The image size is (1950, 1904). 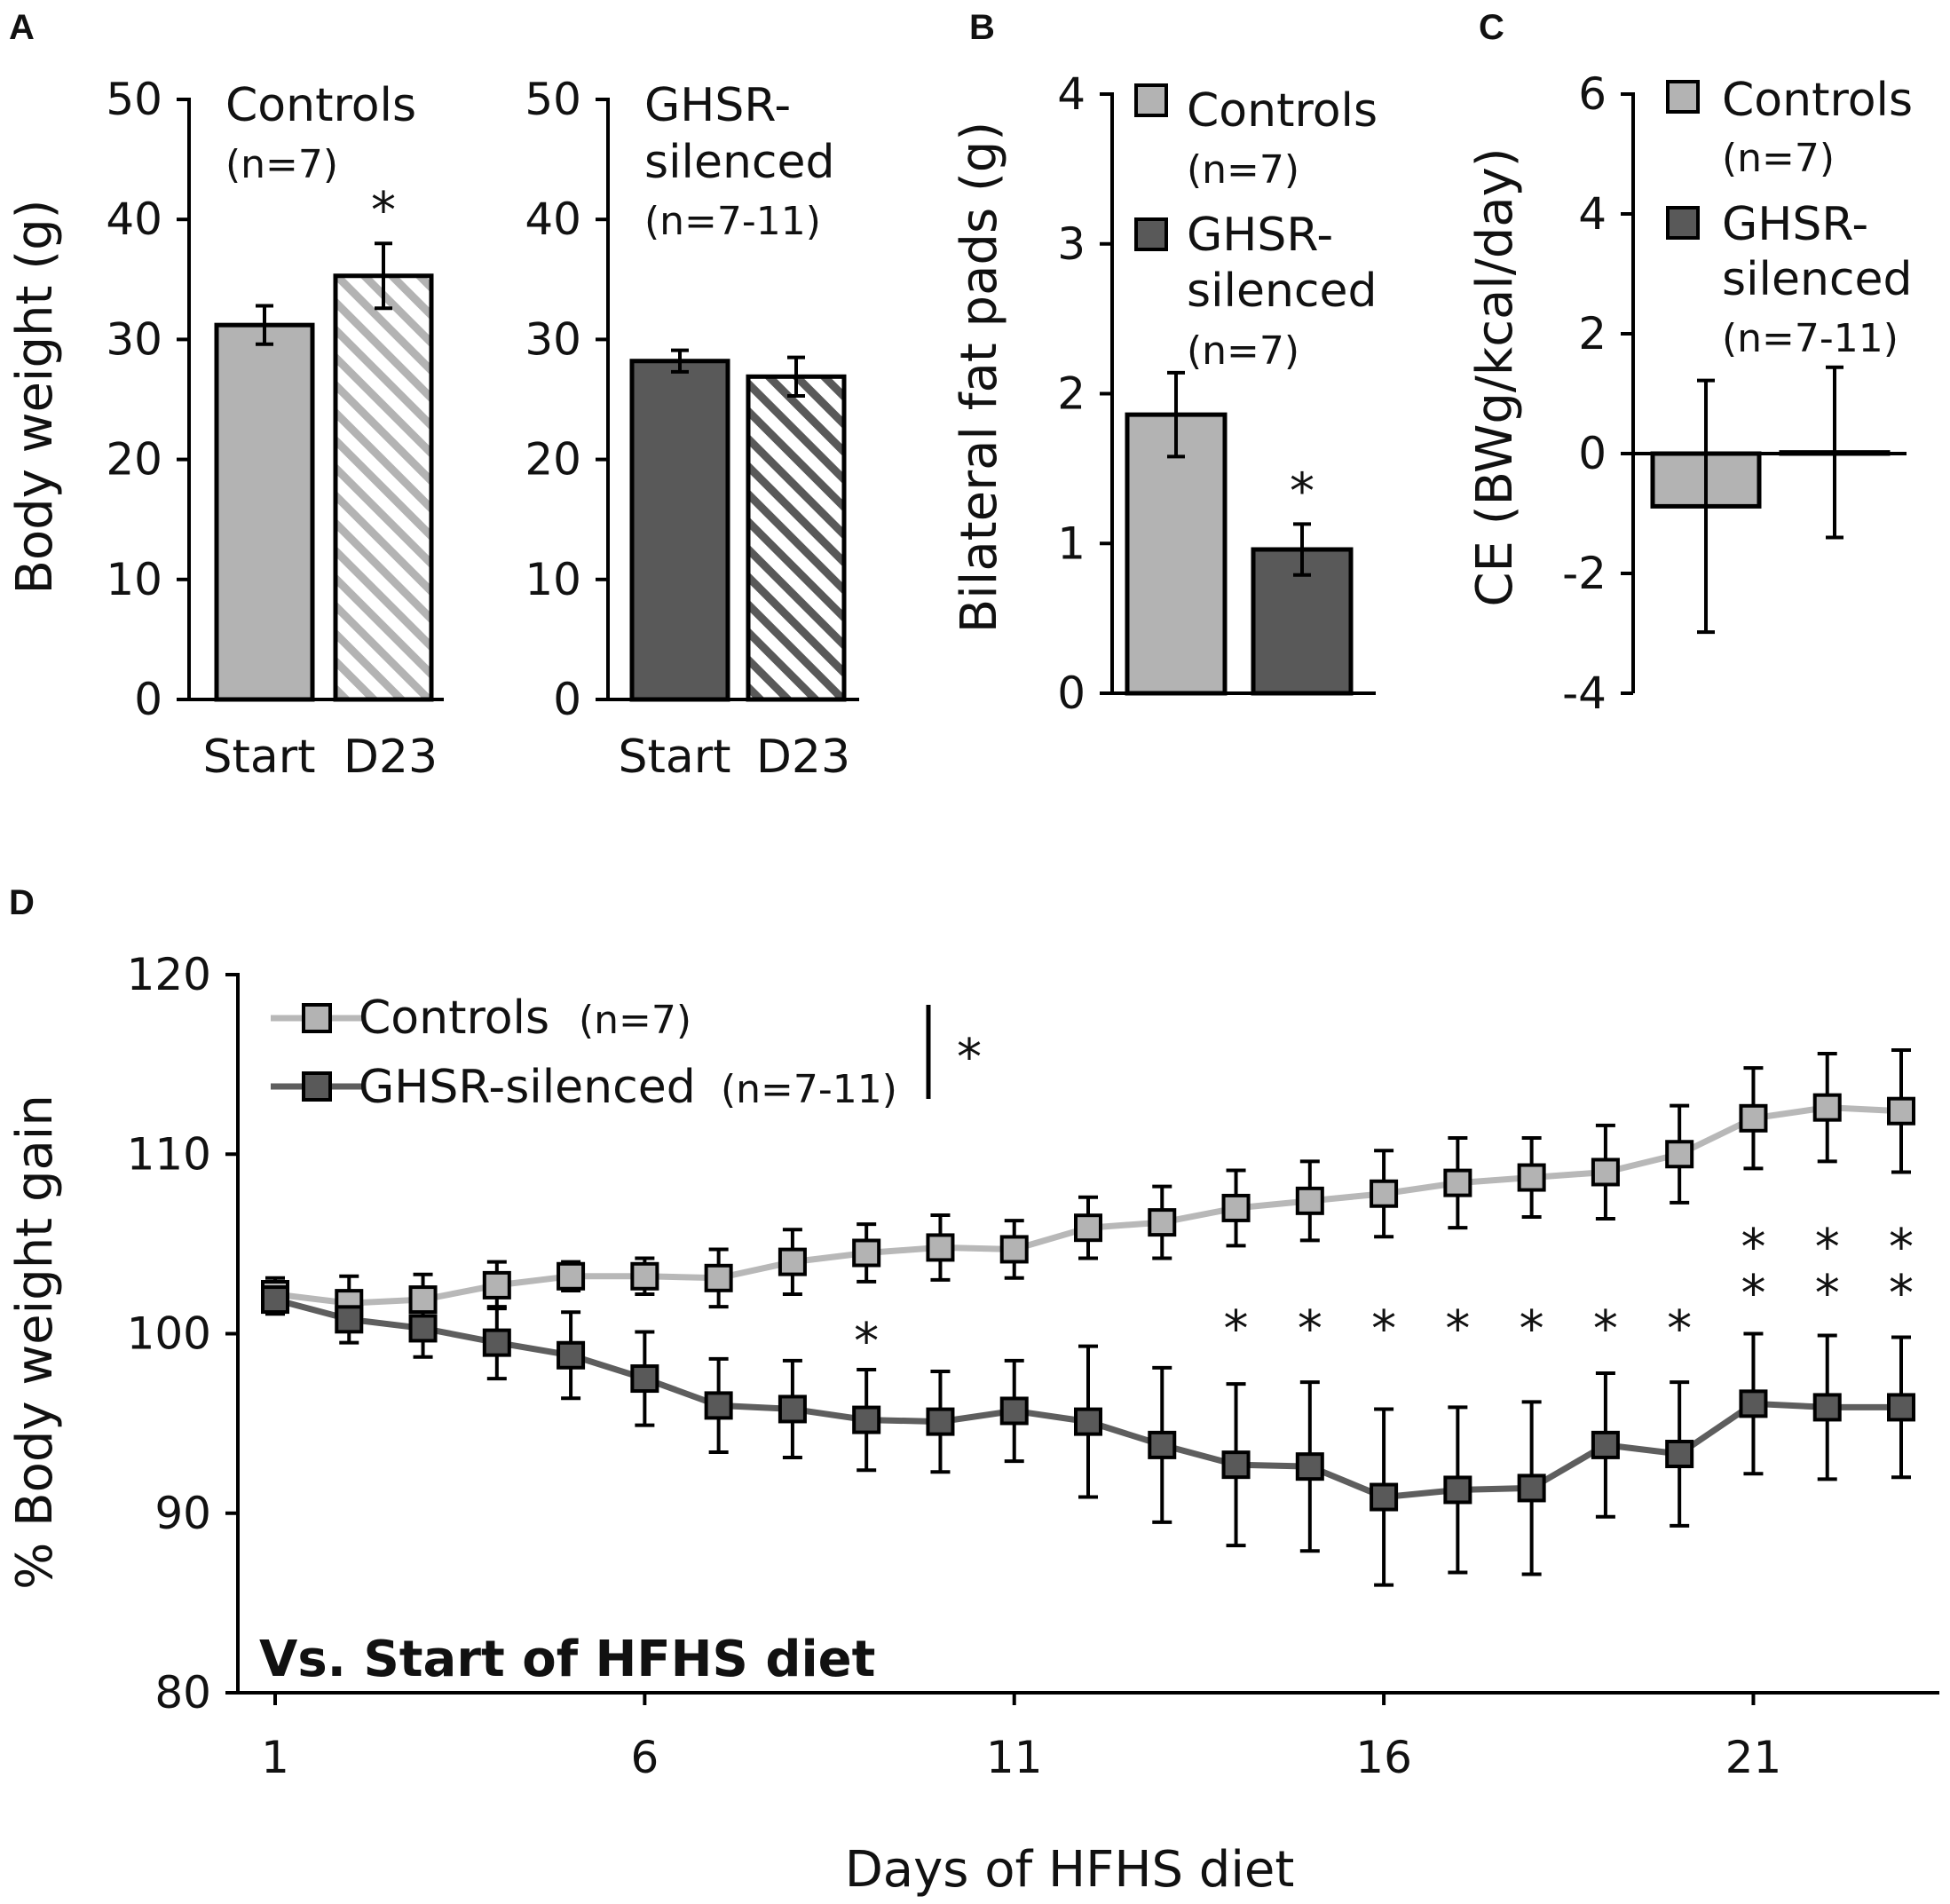 What do you see at coordinates (803, 757) in the screenshot?
I see `panel-a-ghsr-category-label-2: D23` at bounding box center [803, 757].